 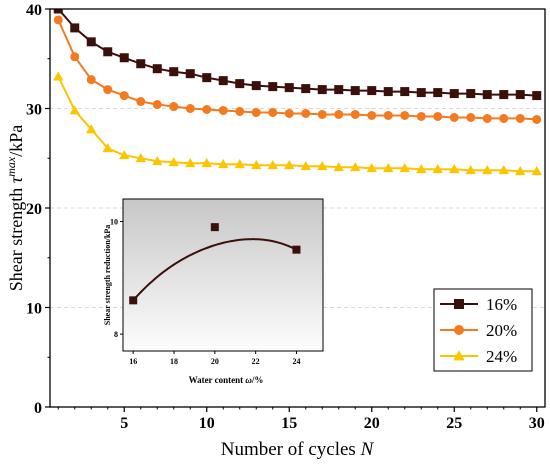 I want to click on legend-label: 16%, so click(x=501, y=304).